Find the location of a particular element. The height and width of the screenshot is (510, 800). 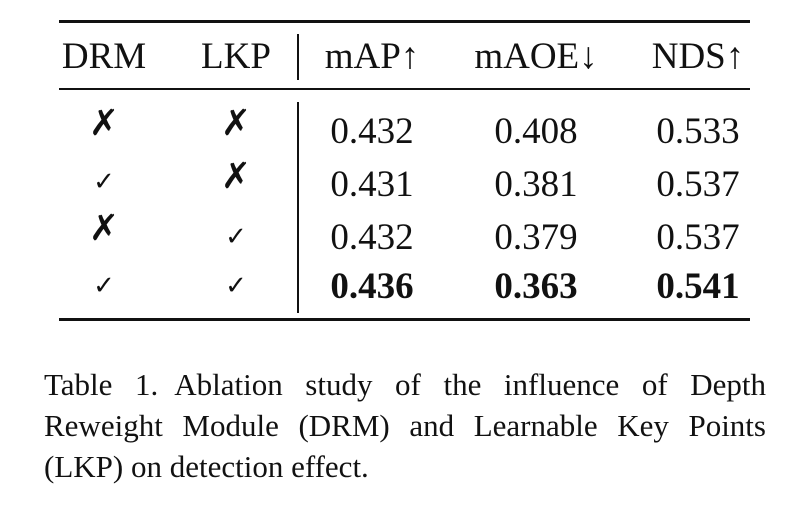

nds-value: 0.533 is located at coordinates (698, 131).